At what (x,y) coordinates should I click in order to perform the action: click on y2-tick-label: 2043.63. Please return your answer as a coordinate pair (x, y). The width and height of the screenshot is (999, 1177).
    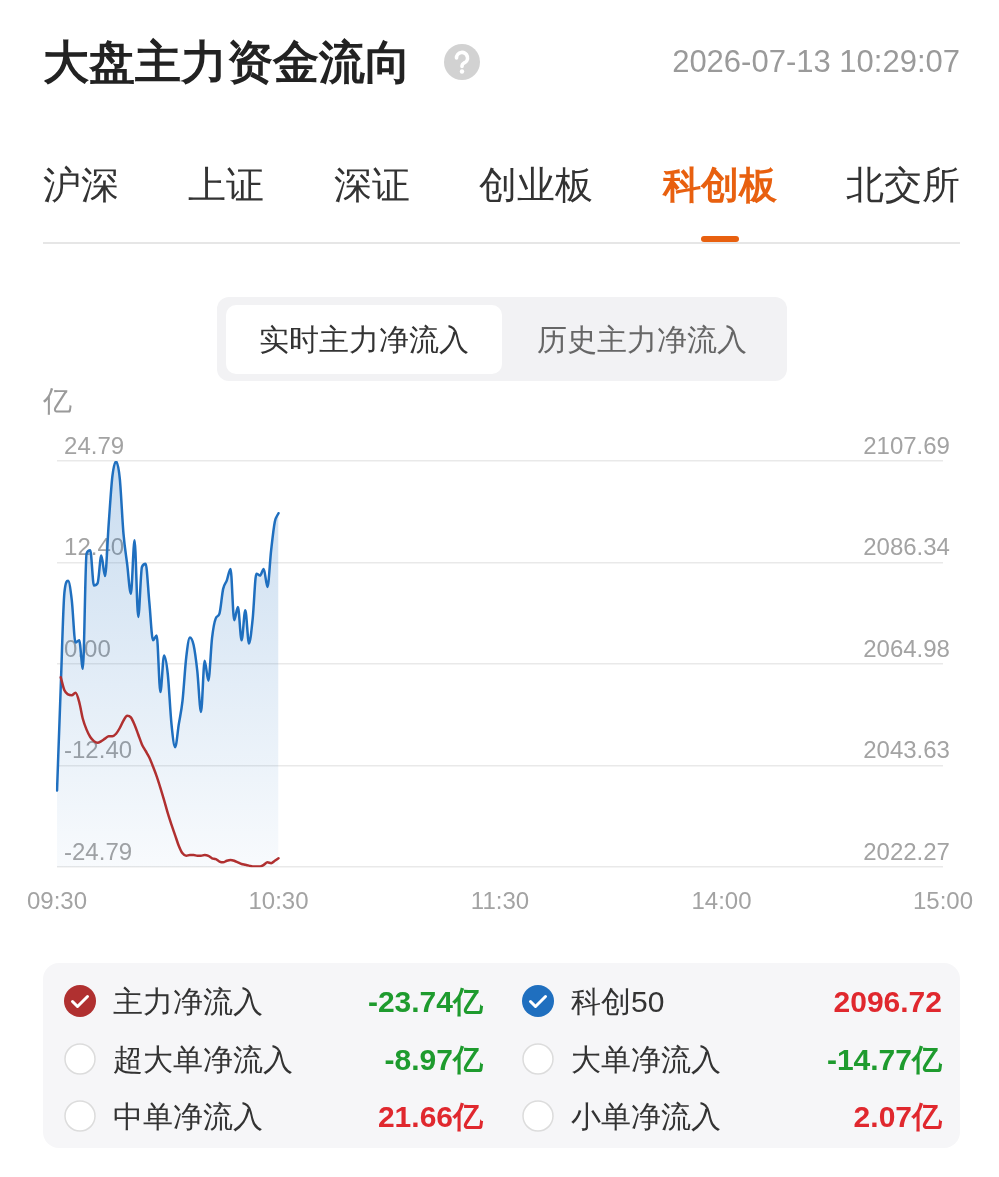
    Looking at the image, I should click on (906, 750).